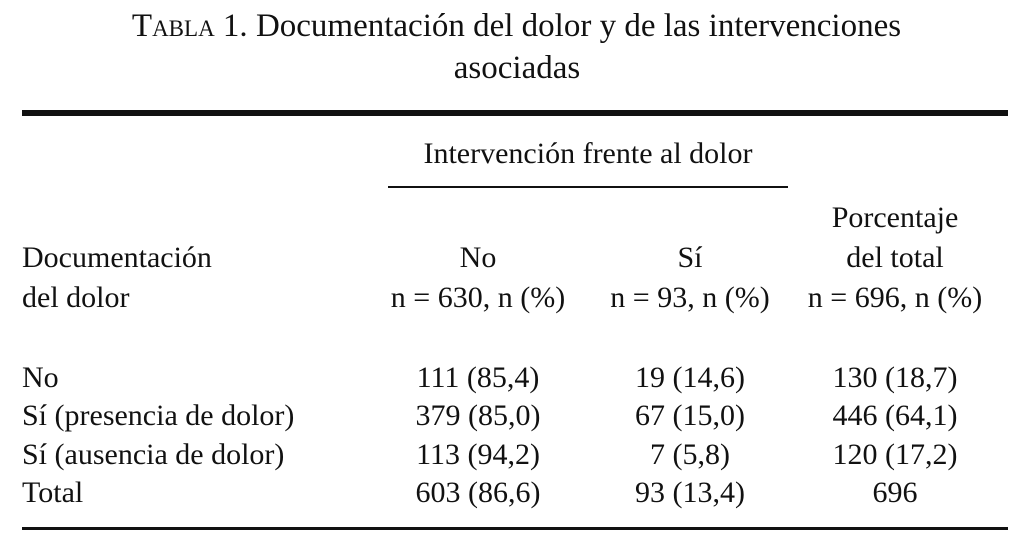  I want to click on column-header: Sí, so click(690, 257).